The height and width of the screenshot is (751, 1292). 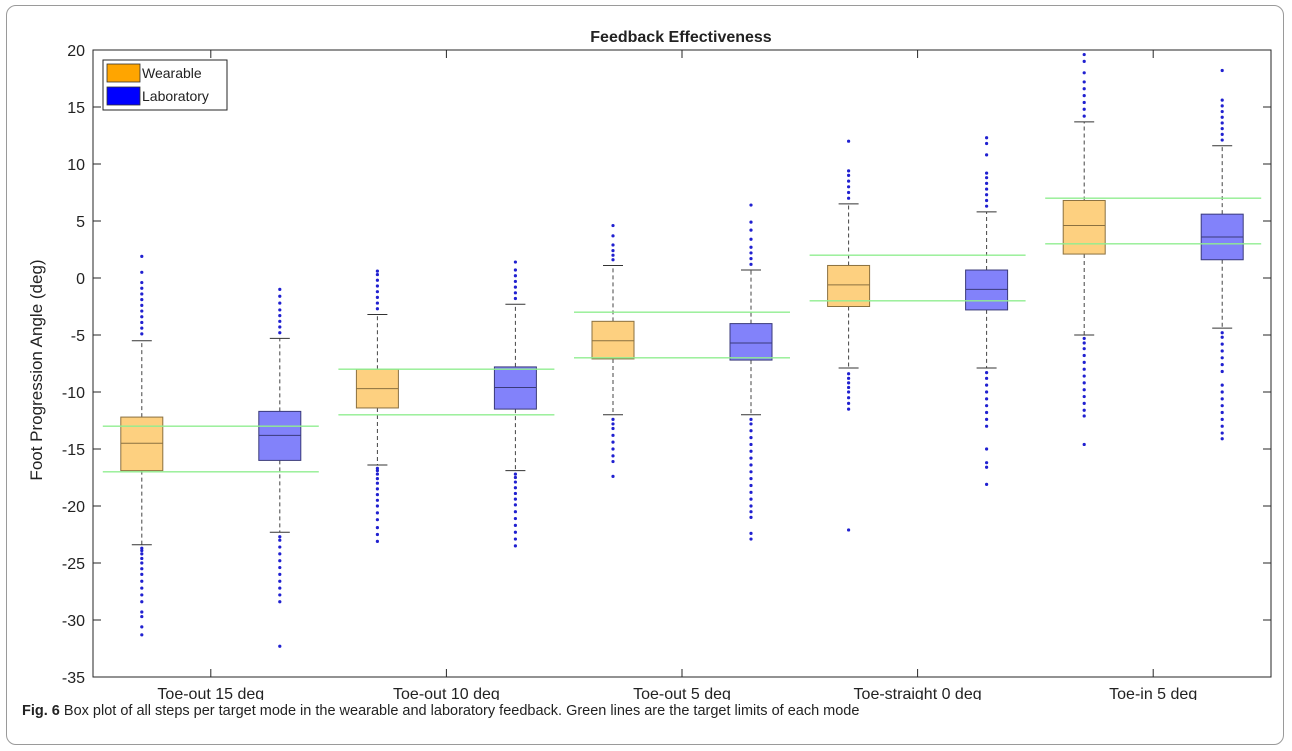 What do you see at coordinates (36, 369) in the screenshot?
I see `y-axis-label: Foot Progression Angle (deg)` at bounding box center [36, 369].